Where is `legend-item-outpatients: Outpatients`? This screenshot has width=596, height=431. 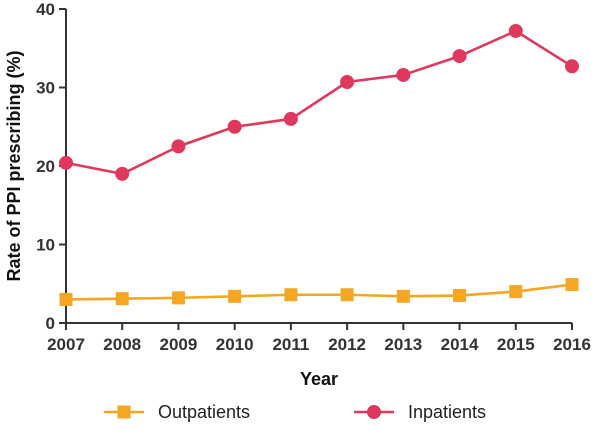 legend-item-outpatients: Outpatients is located at coordinates (177, 412).